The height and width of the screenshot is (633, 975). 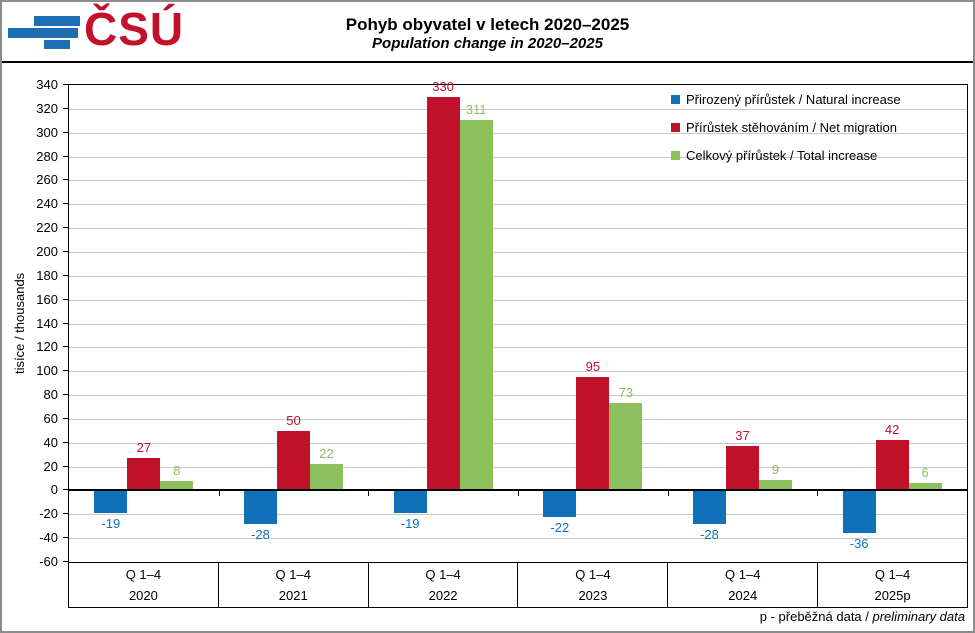 I want to click on bar-natural-2021, so click(x=260, y=507).